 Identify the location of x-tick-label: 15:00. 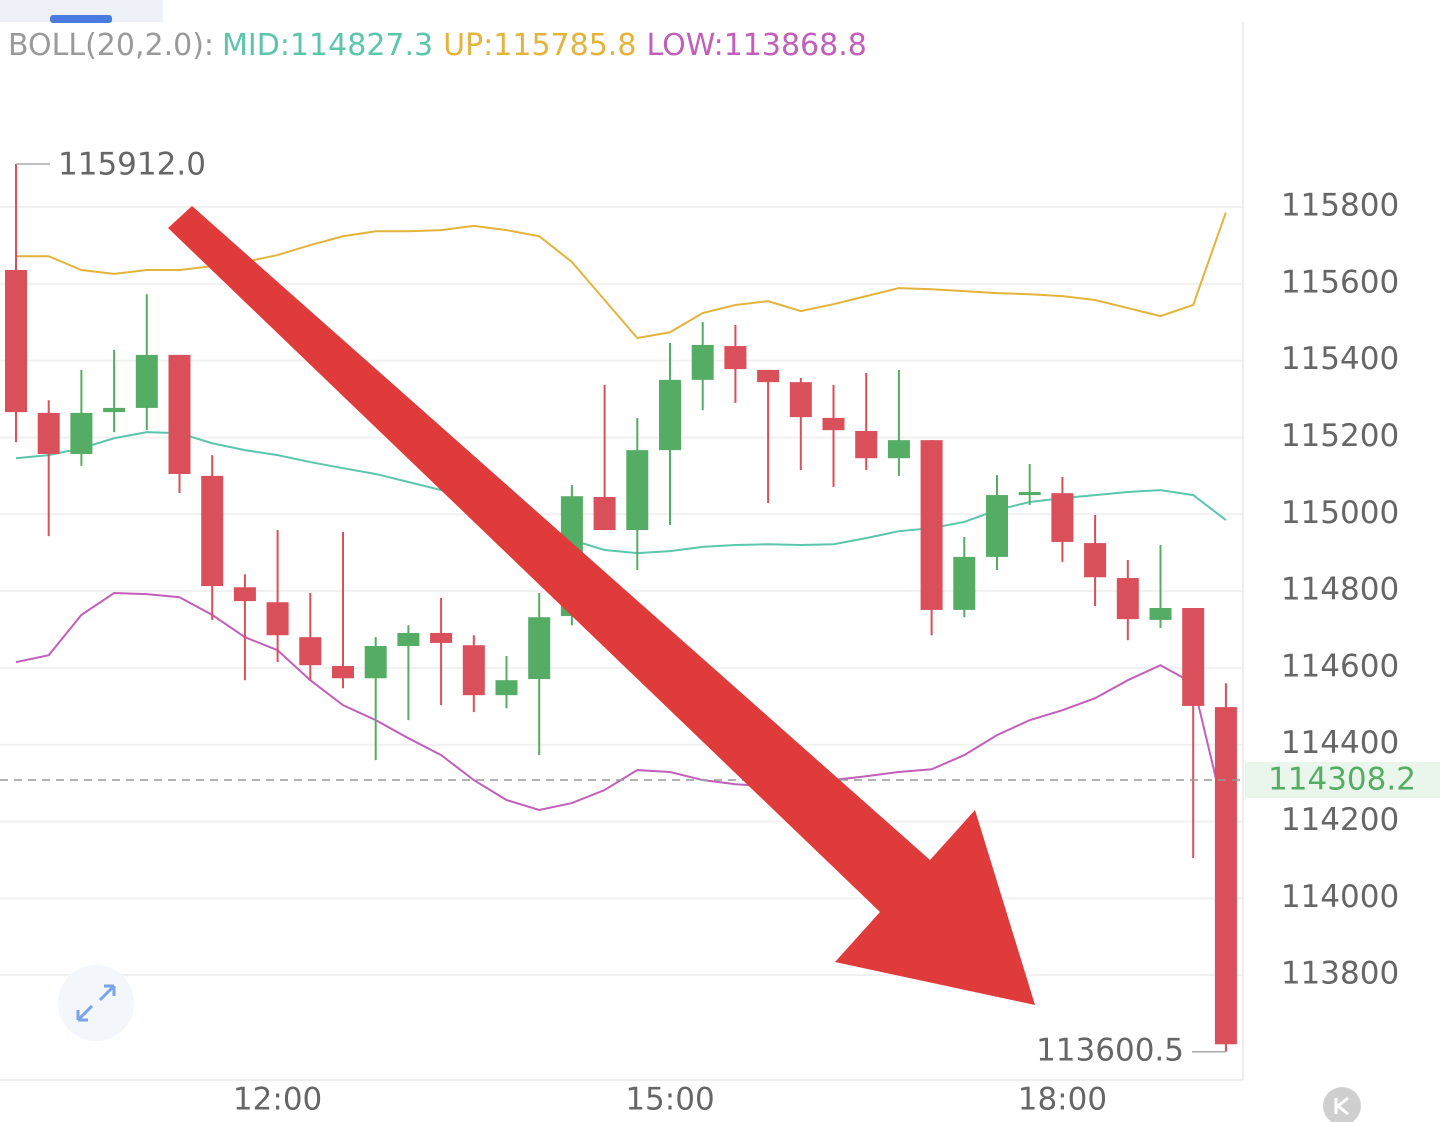
(669, 1100).